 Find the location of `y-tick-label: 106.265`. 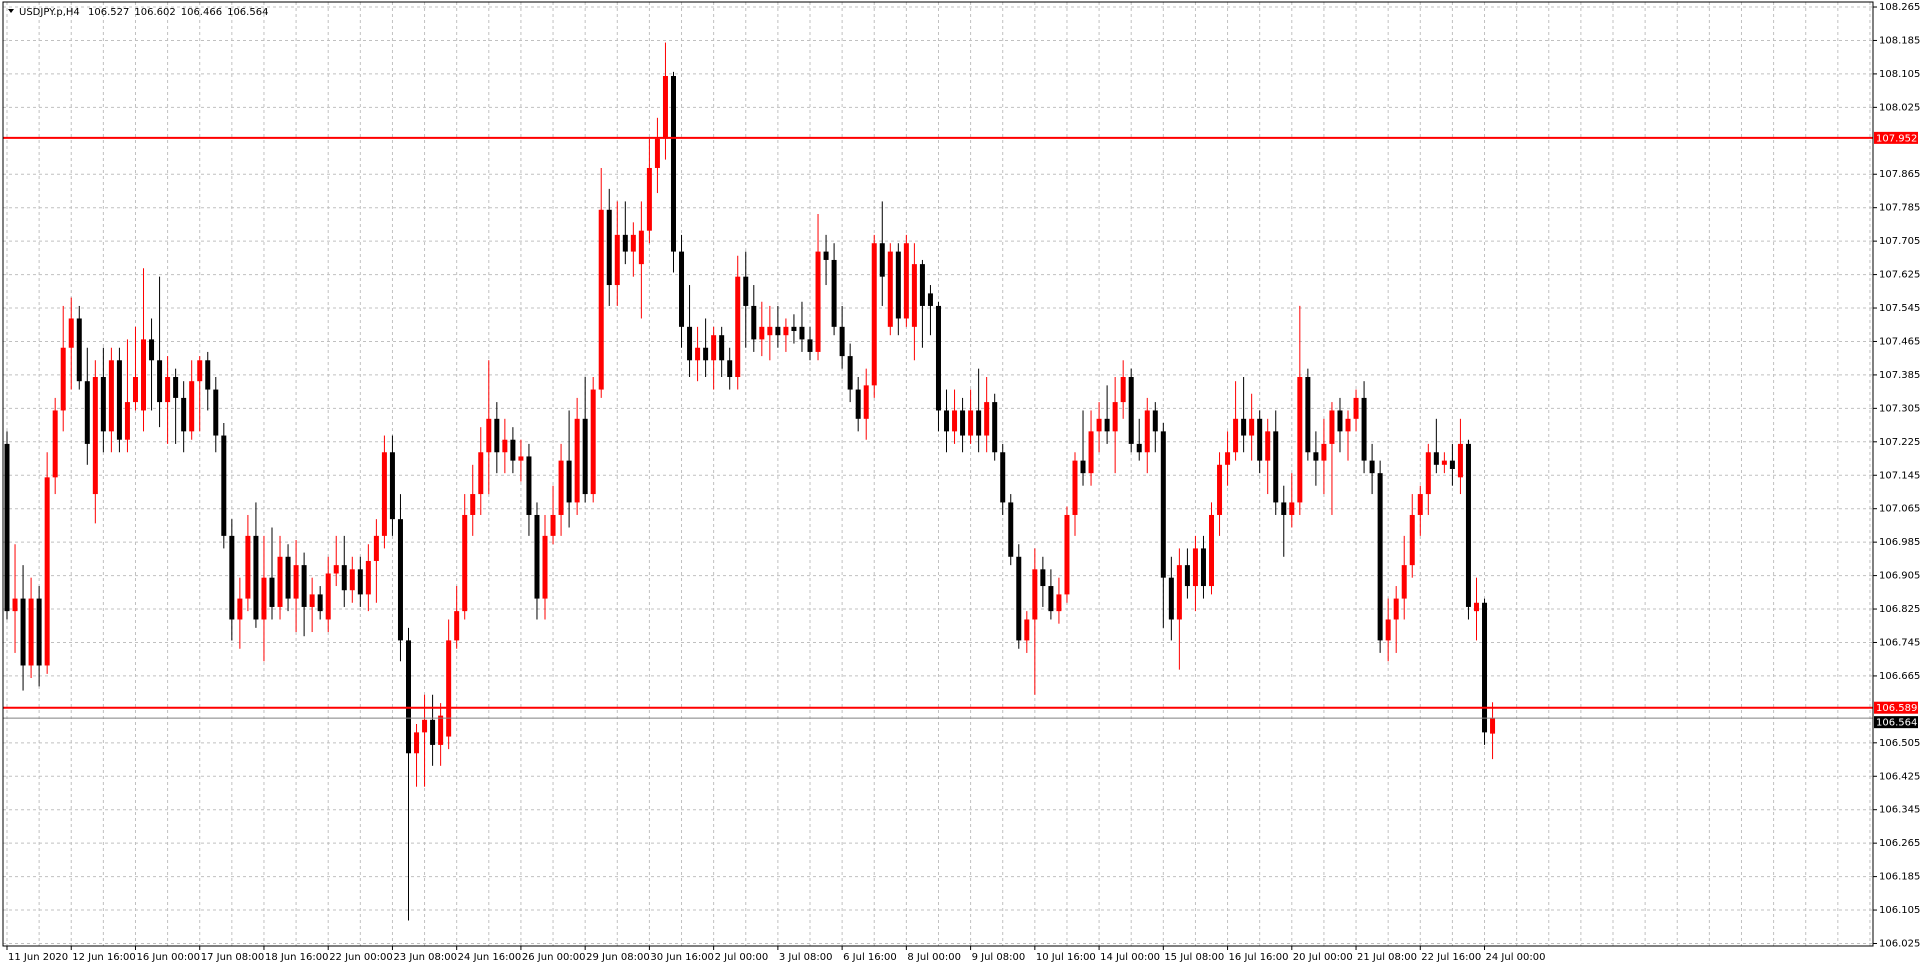

y-tick-label: 106.265 is located at coordinates (1899, 843).